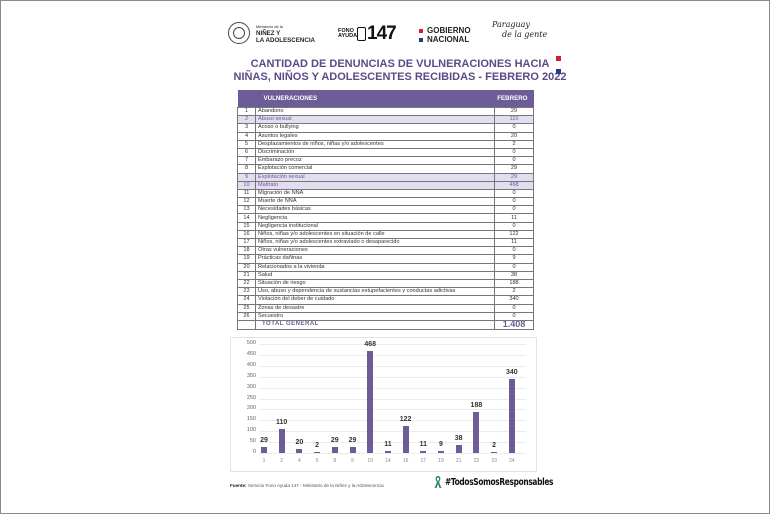 The image size is (770, 514). What do you see at coordinates (251, 353) in the screenshot?
I see `y-tick-label: 450` at bounding box center [251, 353].